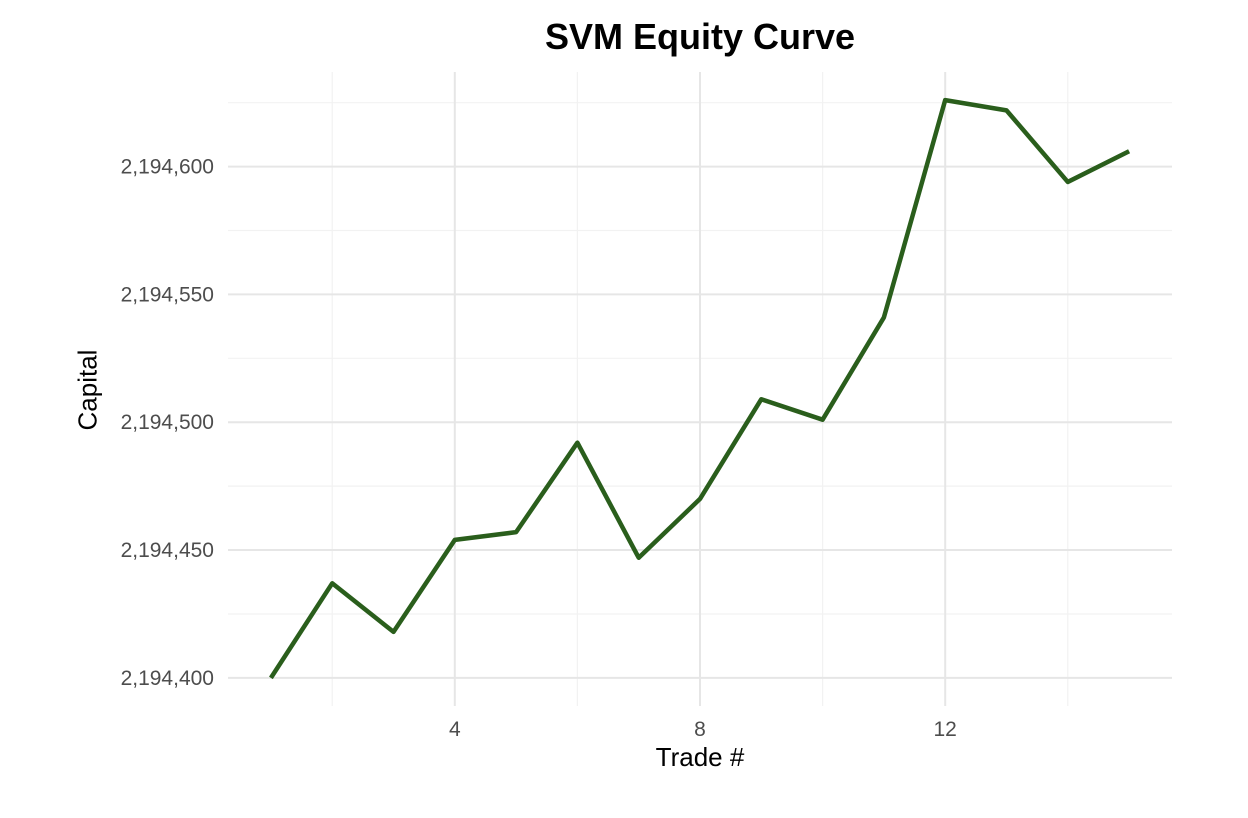 The width and height of the screenshot is (1248, 818). What do you see at coordinates (167, 550) in the screenshot?
I see `y-tick-label: 2,194,450` at bounding box center [167, 550].